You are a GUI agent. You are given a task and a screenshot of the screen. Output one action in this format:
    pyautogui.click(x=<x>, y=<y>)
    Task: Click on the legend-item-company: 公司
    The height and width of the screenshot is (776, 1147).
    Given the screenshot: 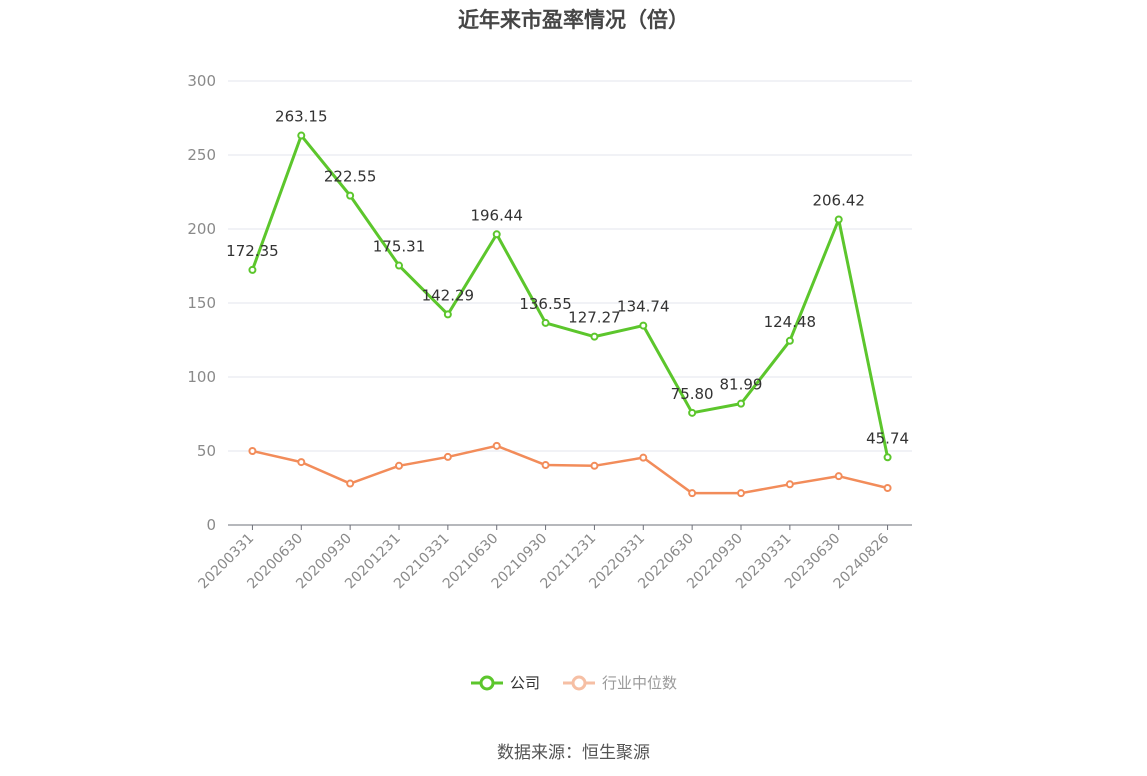 What is the action you would take?
    pyautogui.click(x=505, y=682)
    